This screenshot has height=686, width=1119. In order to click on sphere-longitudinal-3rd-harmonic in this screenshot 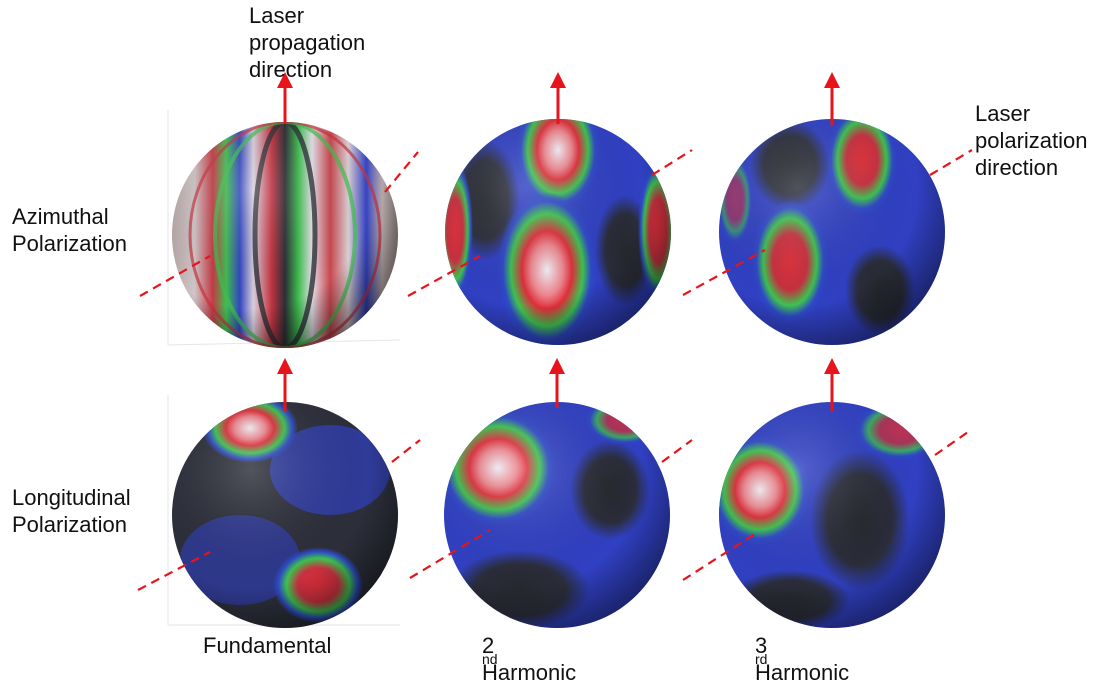, I will do `click(832, 515)`.